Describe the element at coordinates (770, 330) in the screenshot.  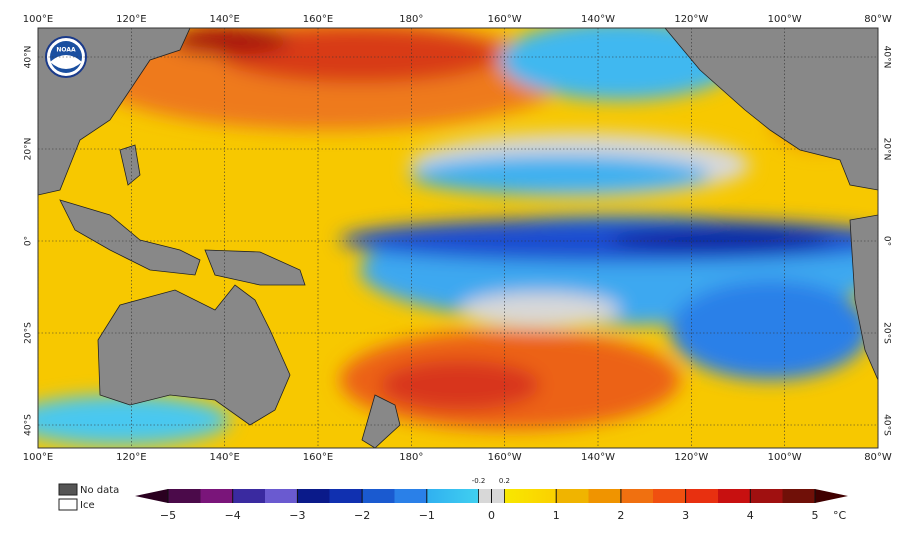
I see `cool-south-east` at that location.